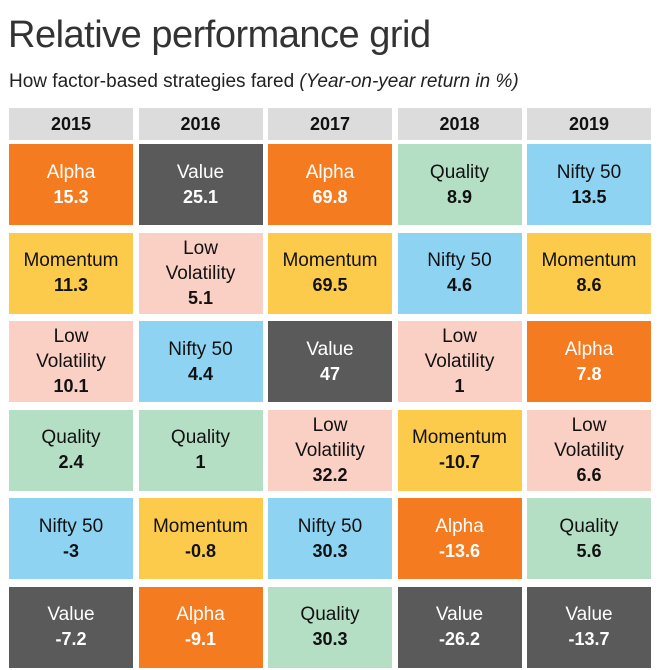 This screenshot has width=660, height=670. Describe the element at coordinates (200, 196) in the screenshot. I see `cell-value: 25.1` at that location.